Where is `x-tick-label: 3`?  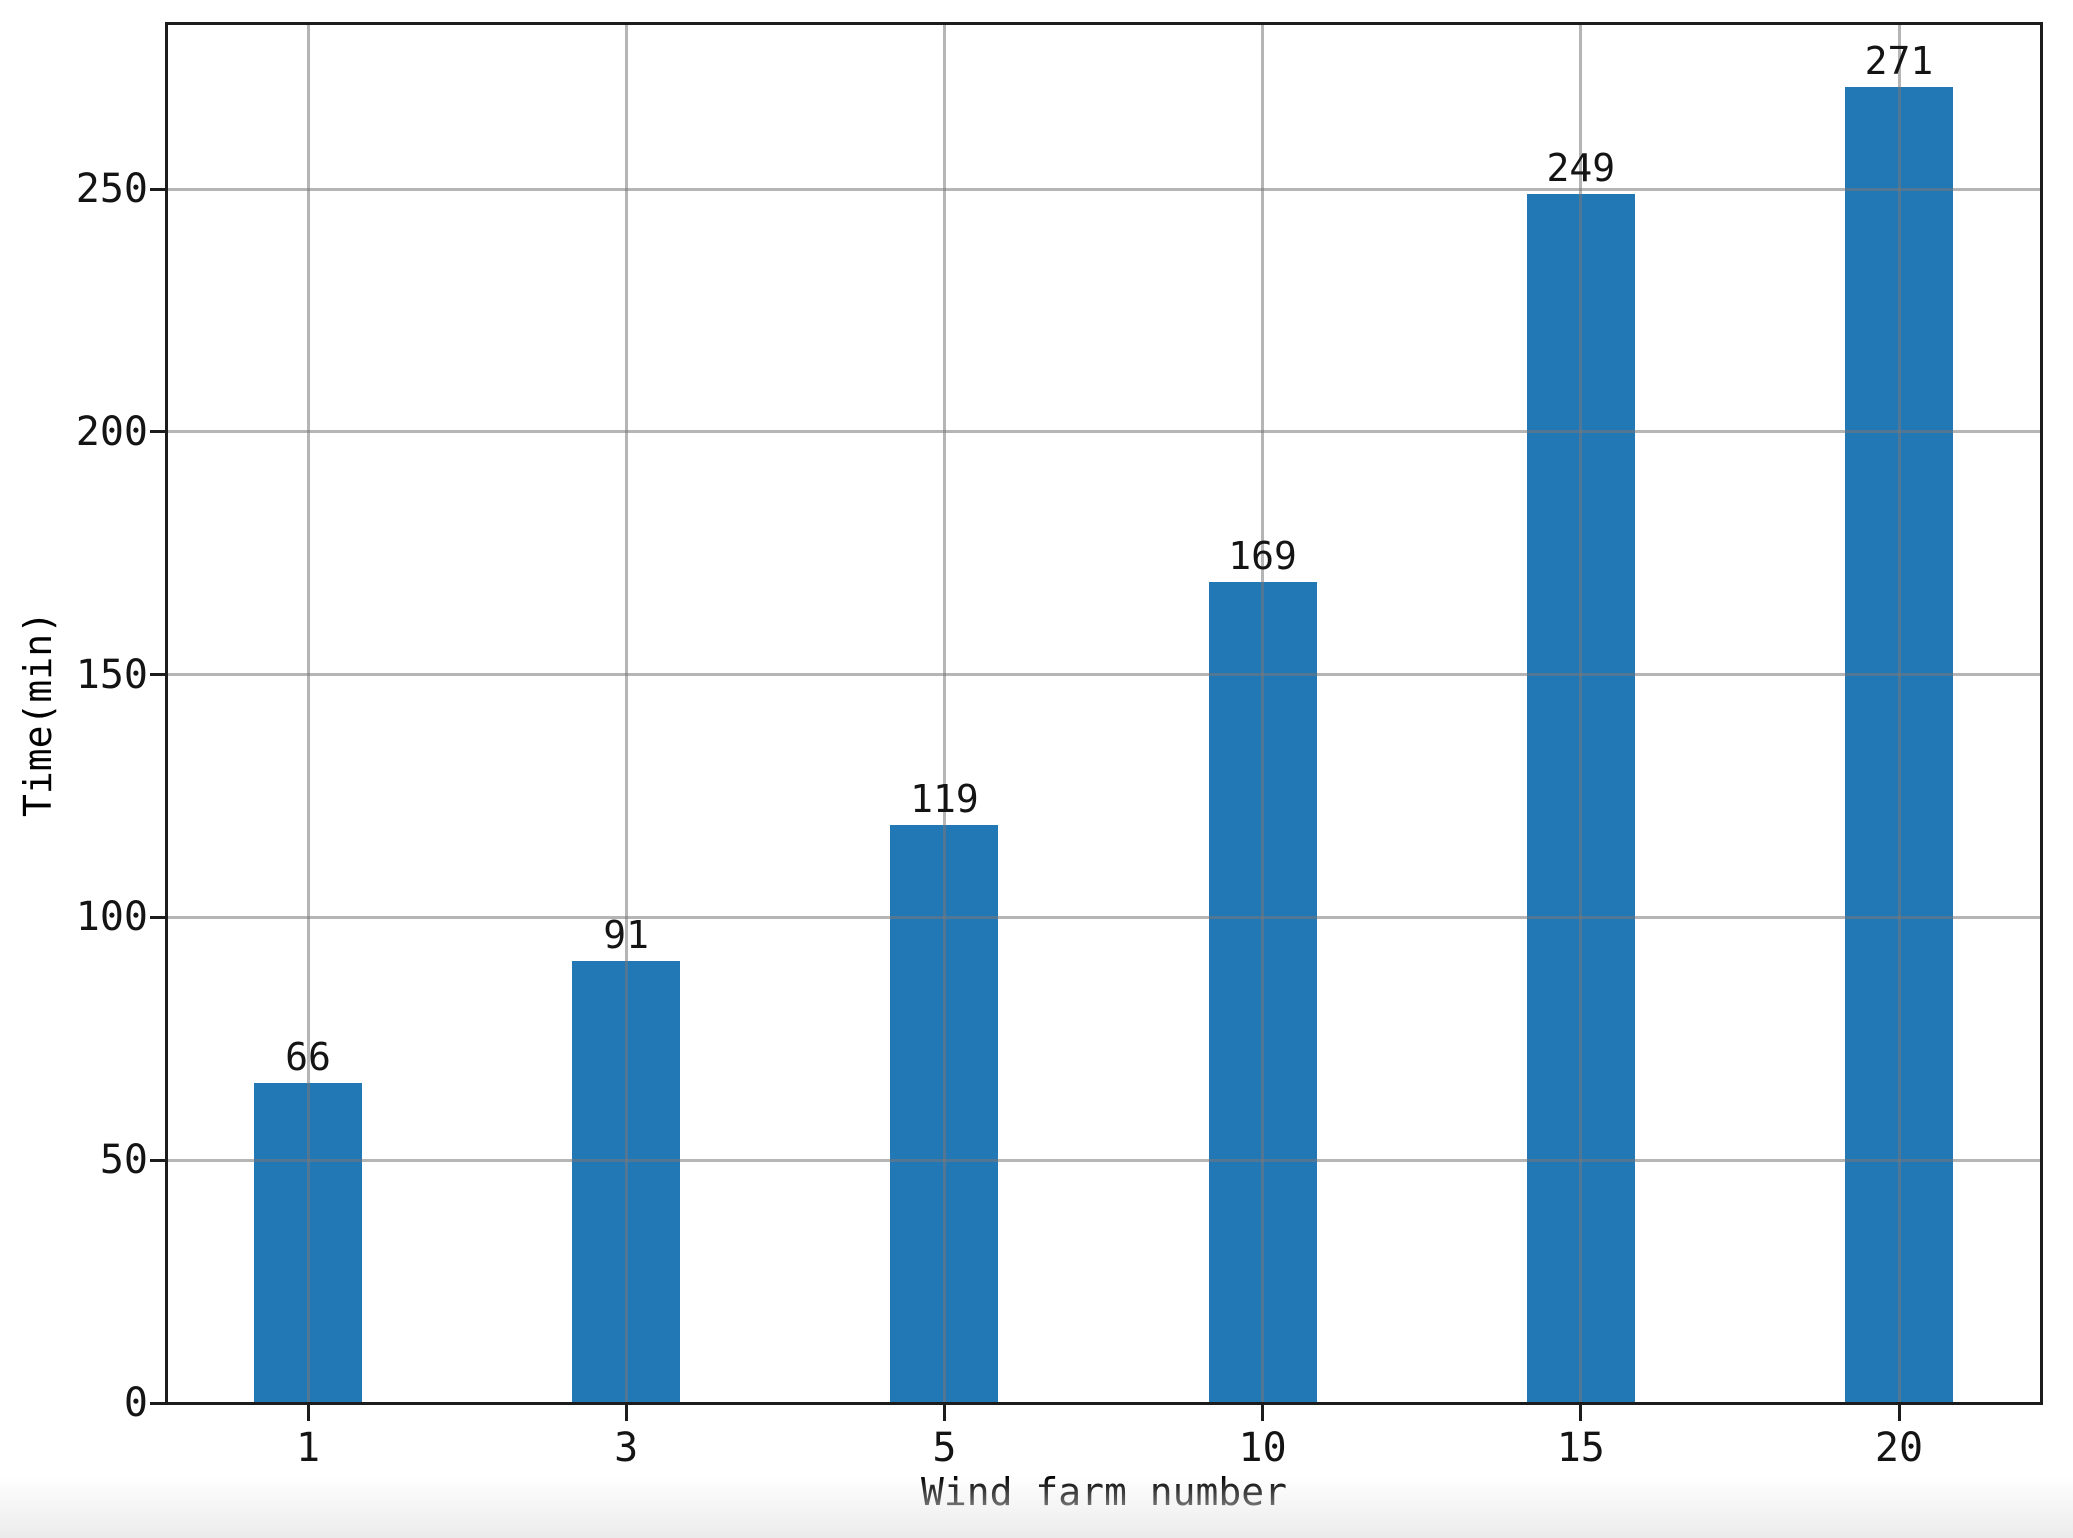
x-tick-label: 3 is located at coordinates (626, 1448).